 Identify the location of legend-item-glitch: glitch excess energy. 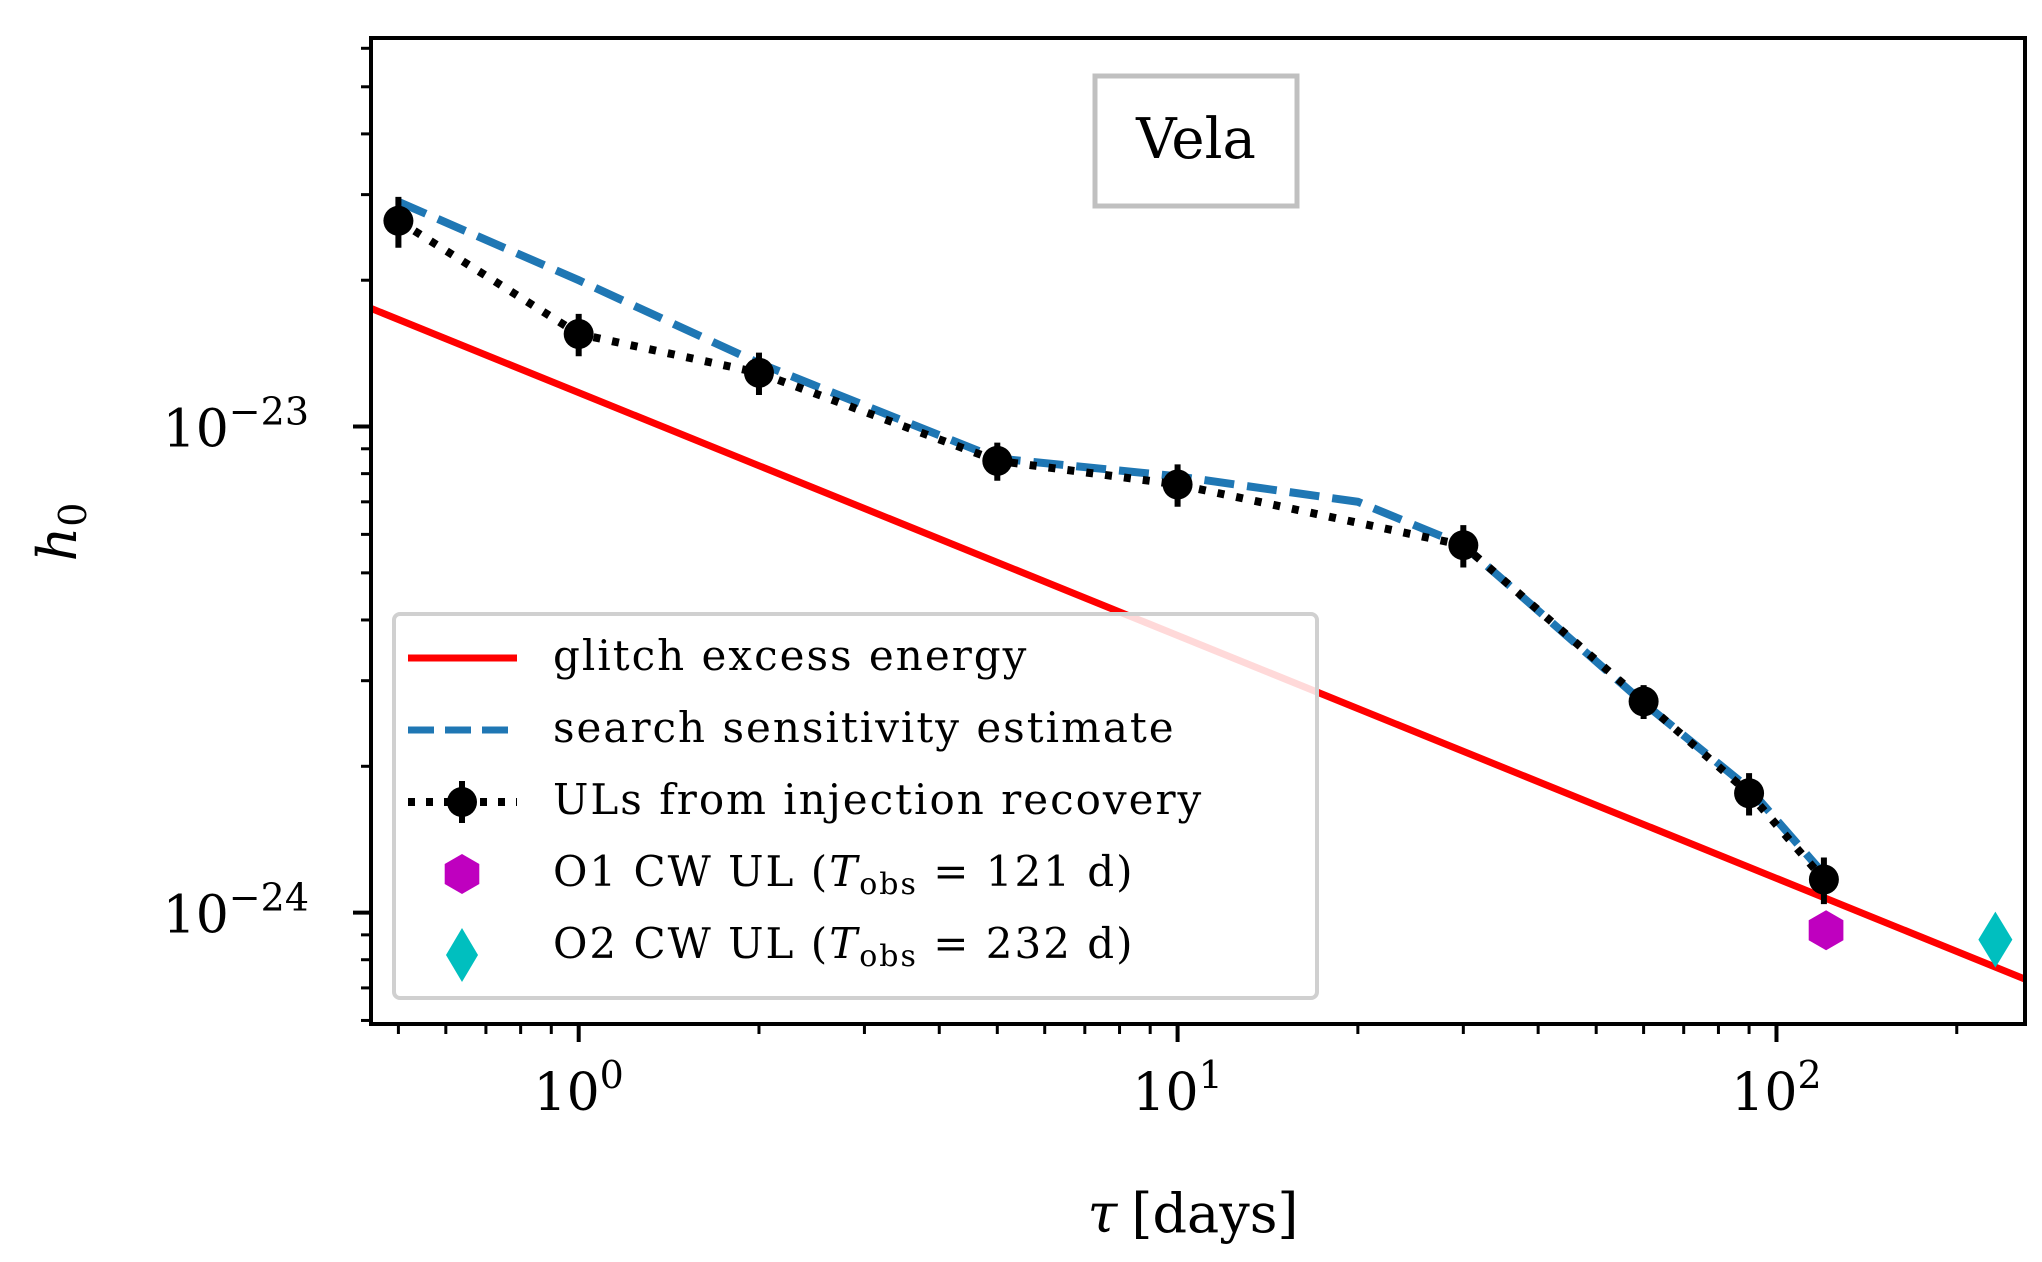
(718, 655).